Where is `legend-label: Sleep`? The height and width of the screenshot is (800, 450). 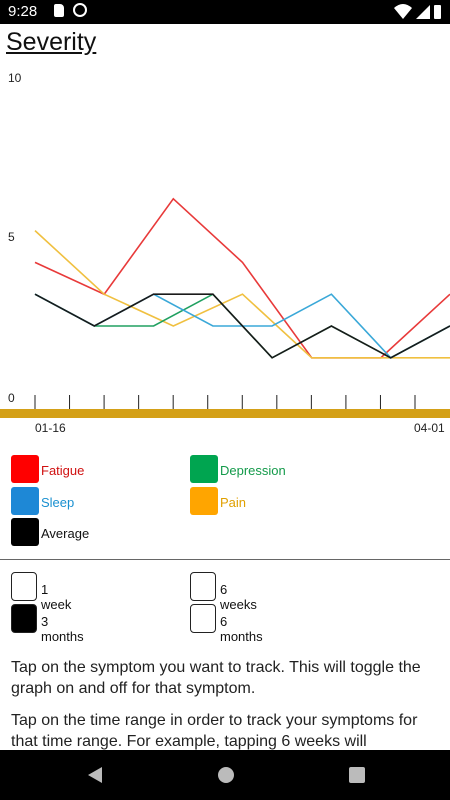
legend-label: Sleep is located at coordinates (58, 502).